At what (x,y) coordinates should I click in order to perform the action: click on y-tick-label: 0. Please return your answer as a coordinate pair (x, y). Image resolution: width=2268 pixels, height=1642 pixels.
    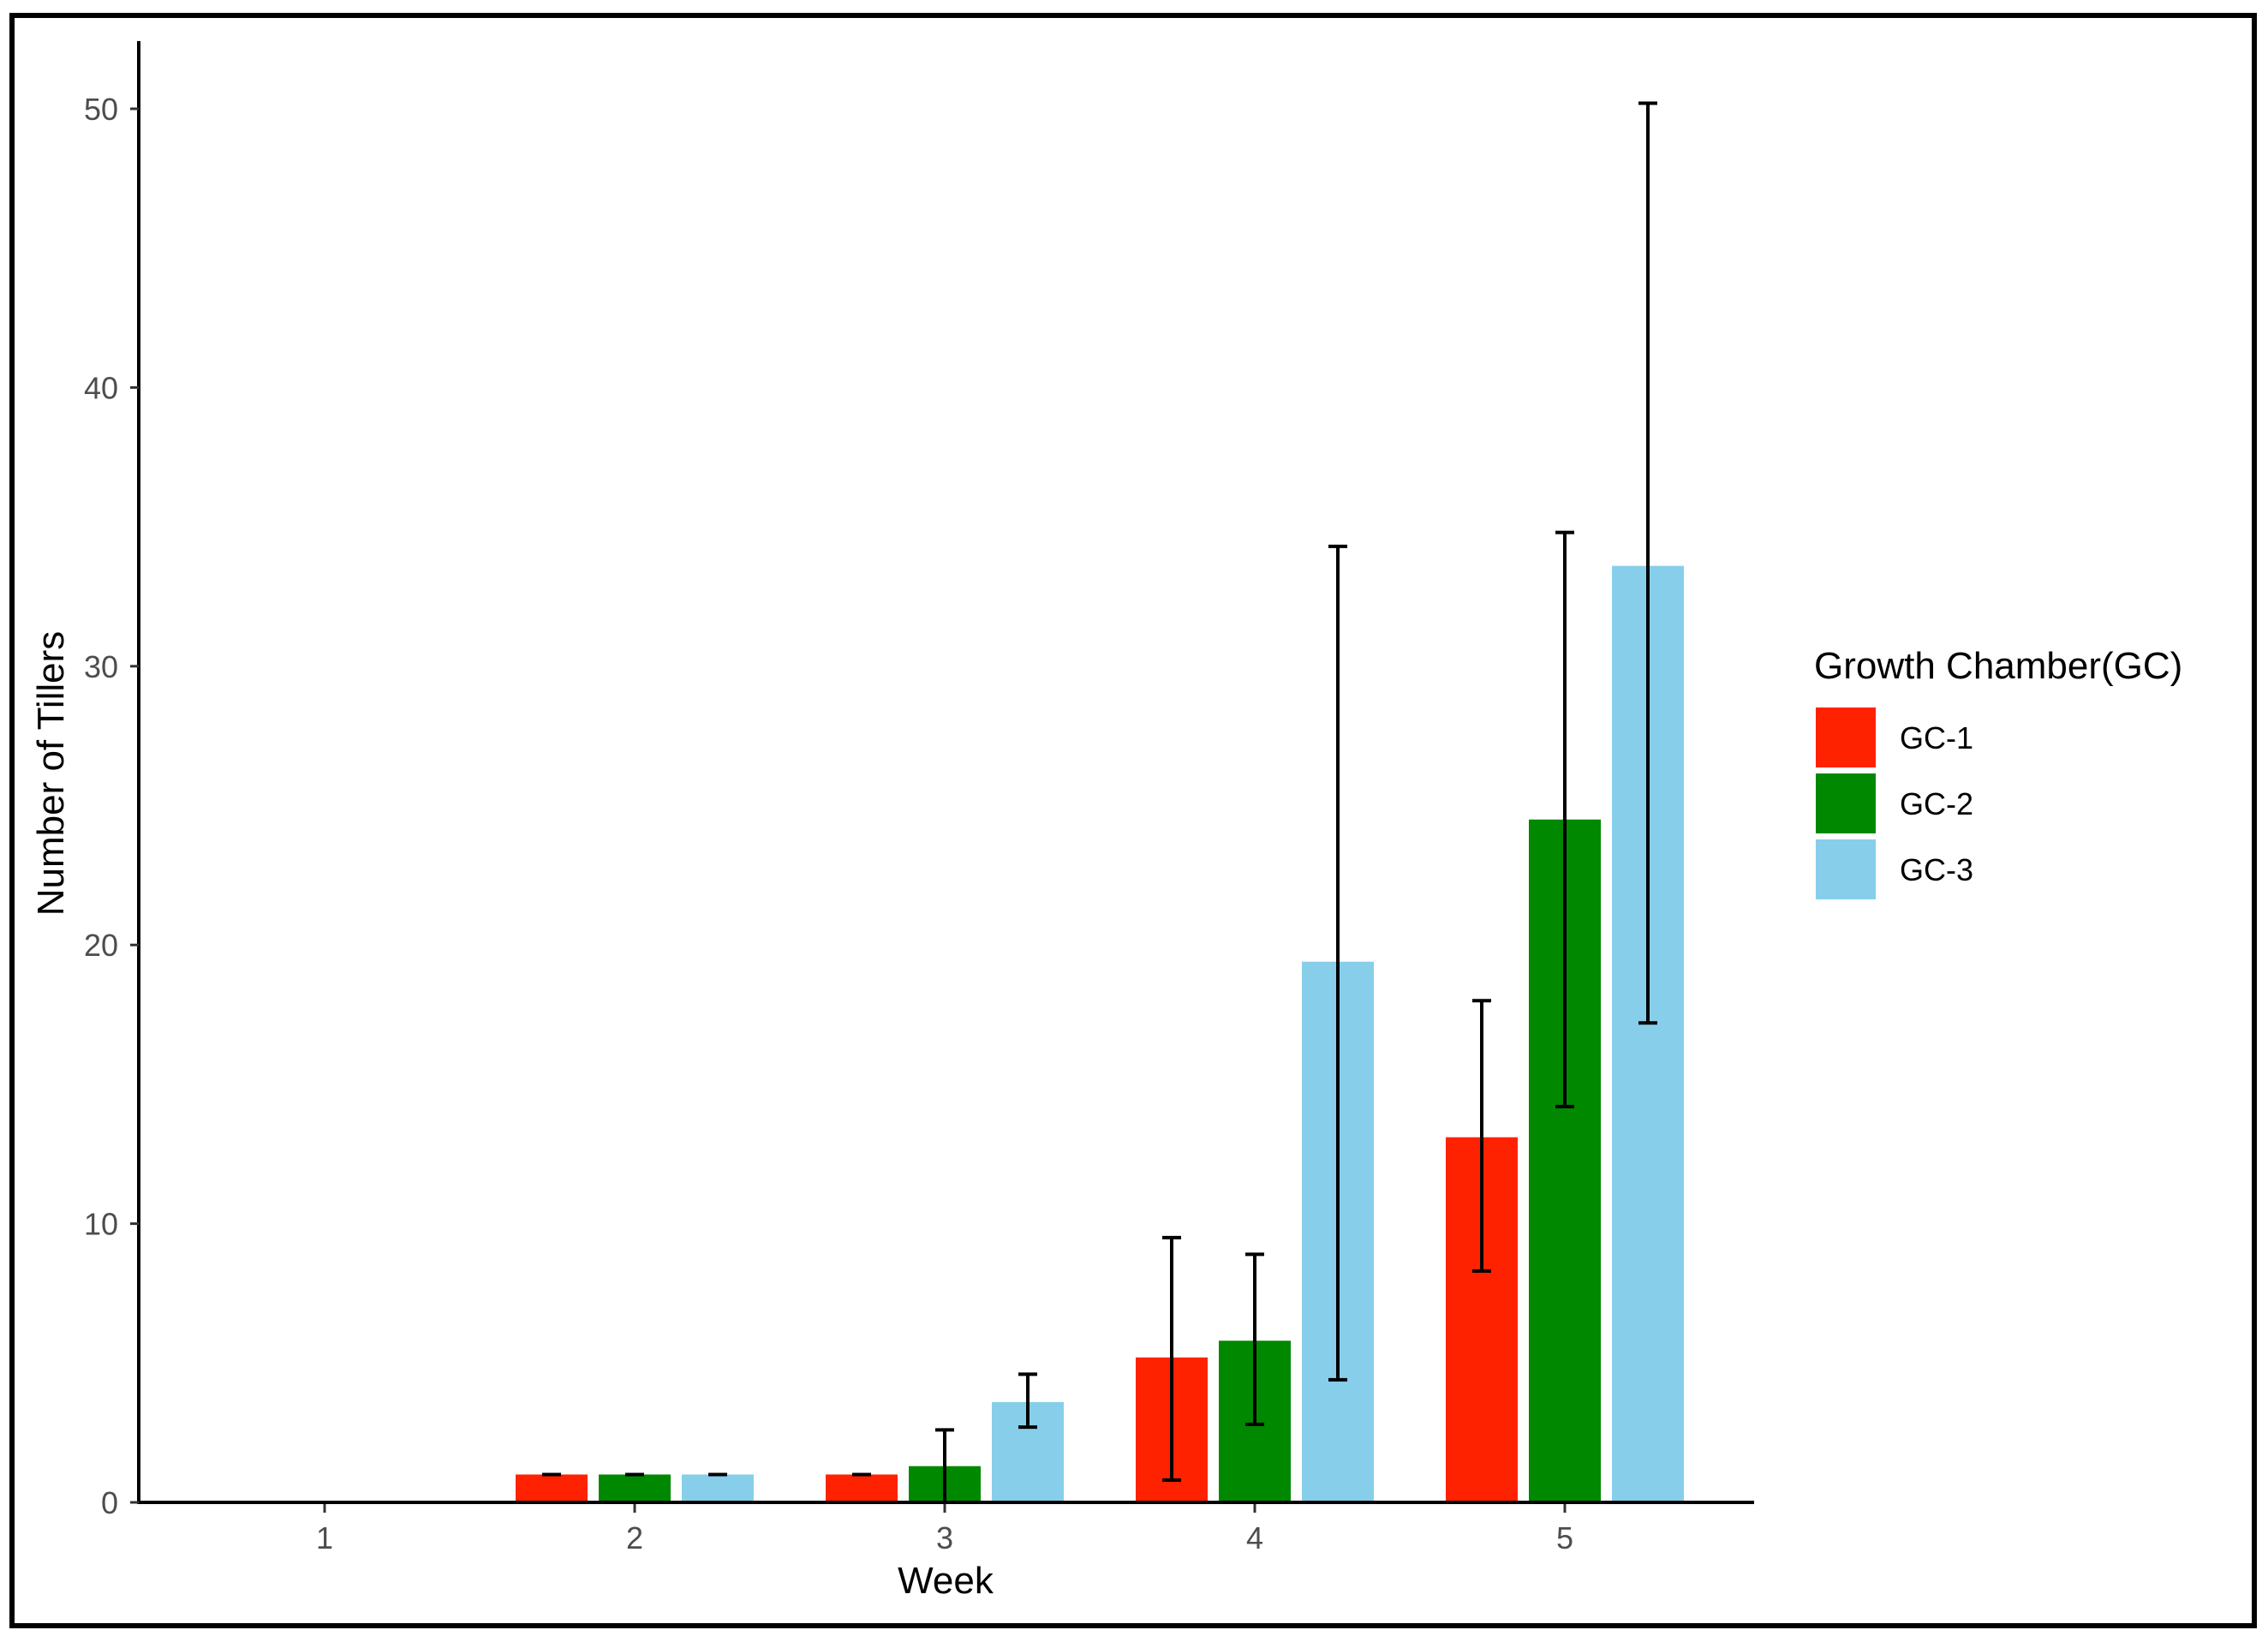
    Looking at the image, I should click on (109, 1502).